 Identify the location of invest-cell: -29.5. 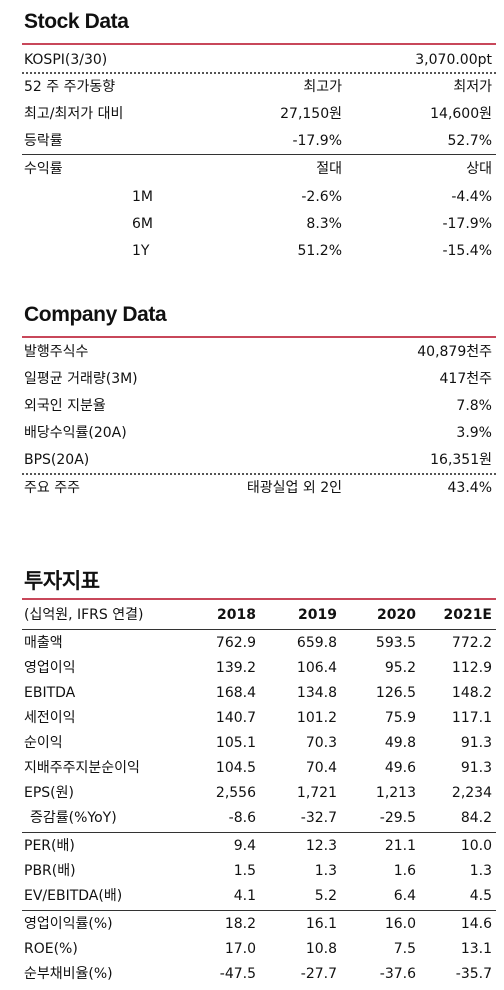
(397, 818).